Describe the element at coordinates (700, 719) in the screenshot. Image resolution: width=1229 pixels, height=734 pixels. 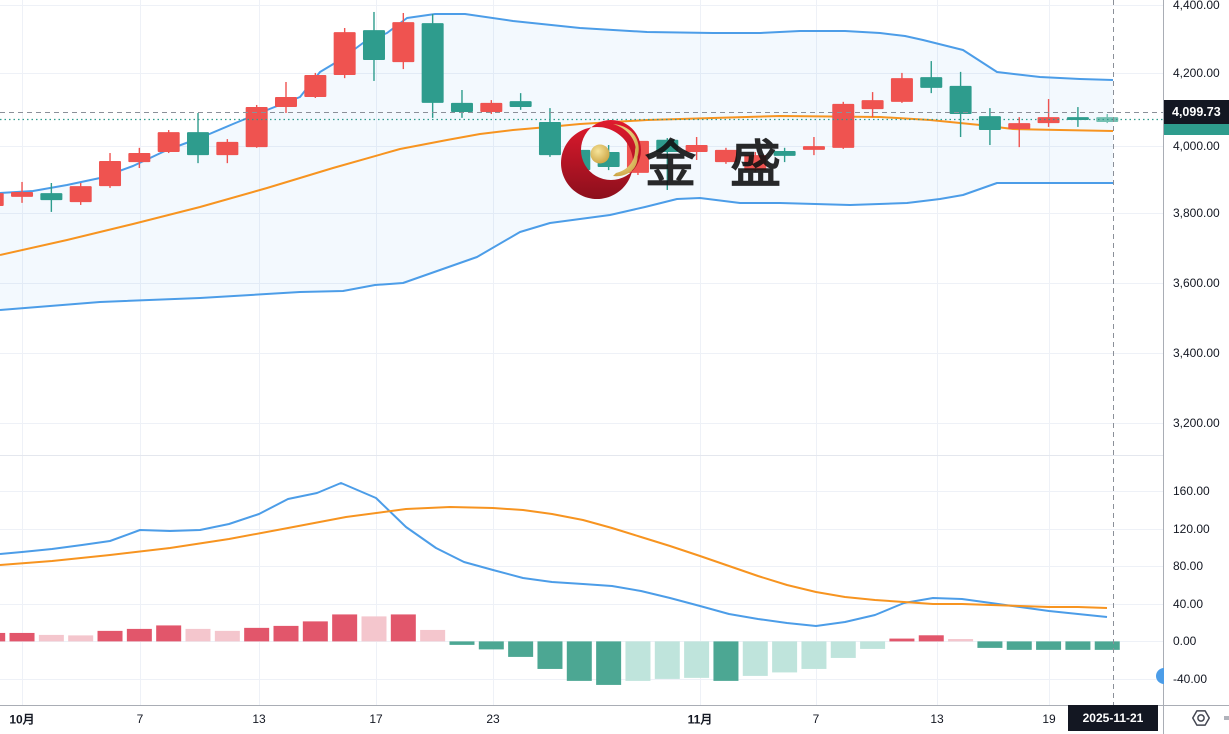
I see `time-tick-label: 11月` at that location.